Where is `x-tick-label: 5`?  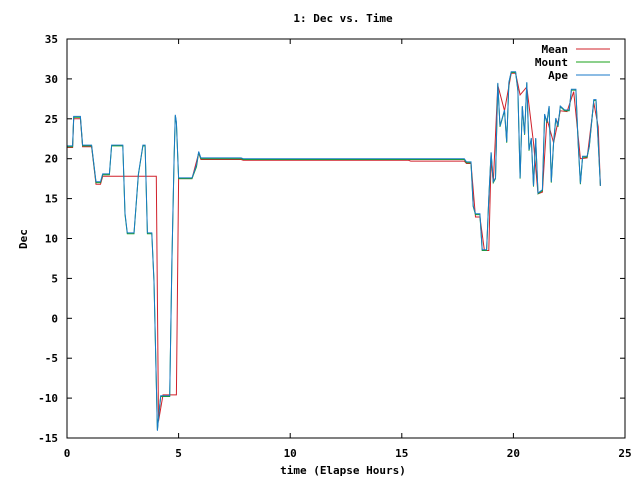
x-tick-label: 5 is located at coordinates (178, 453).